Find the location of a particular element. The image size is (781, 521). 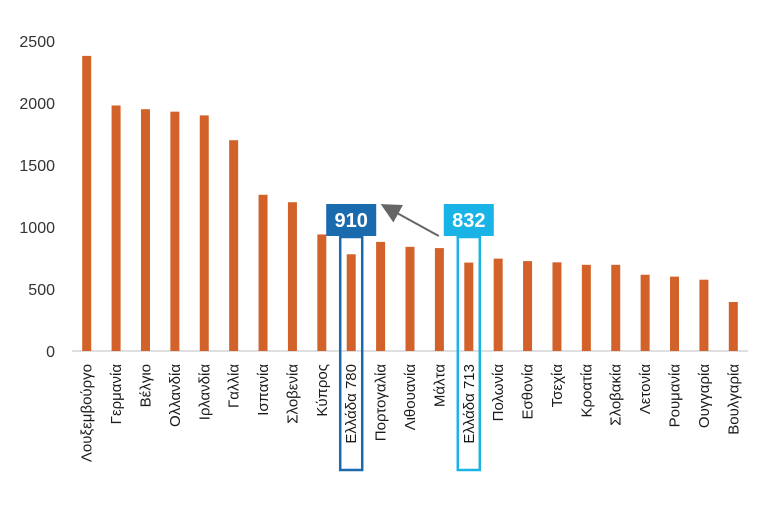

category-label: Γαλλία is located at coordinates (234, 386).